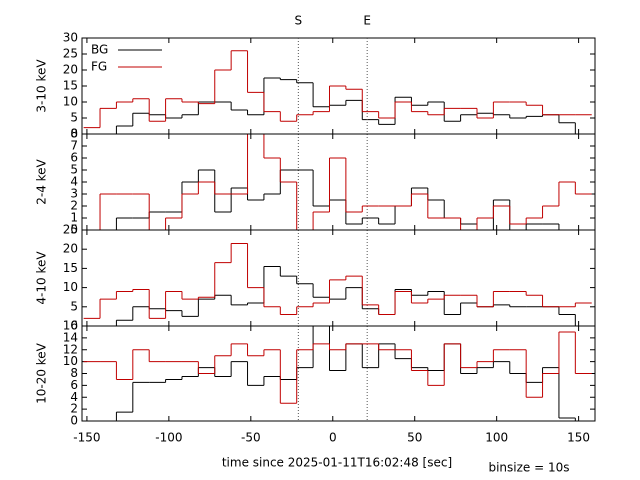  I want to click on y-tick-label: 12, so click(70, 349).